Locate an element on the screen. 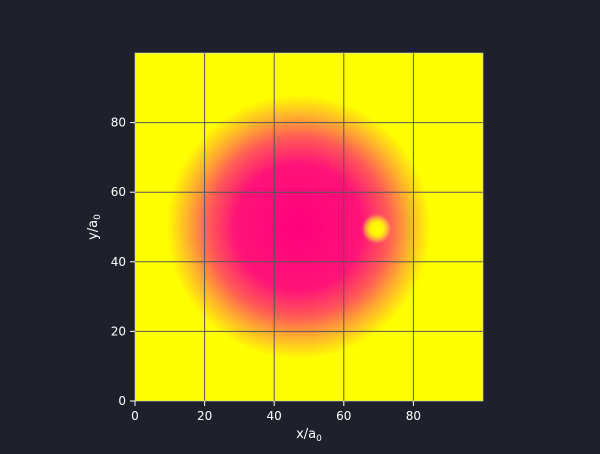  y-axis: 0 20 40 60 80 is located at coordinates (123, 262).